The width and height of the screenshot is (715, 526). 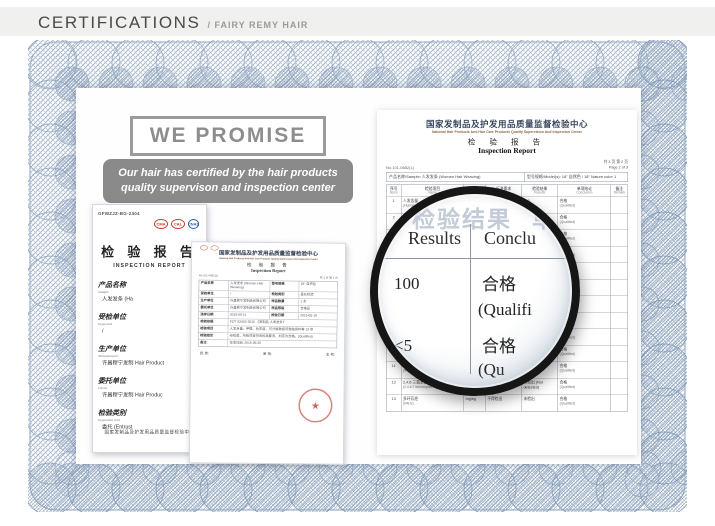 What do you see at coordinates (507, 151) in the screenshot?
I see `report-title-en: Inspection Report` at bounding box center [507, 151].